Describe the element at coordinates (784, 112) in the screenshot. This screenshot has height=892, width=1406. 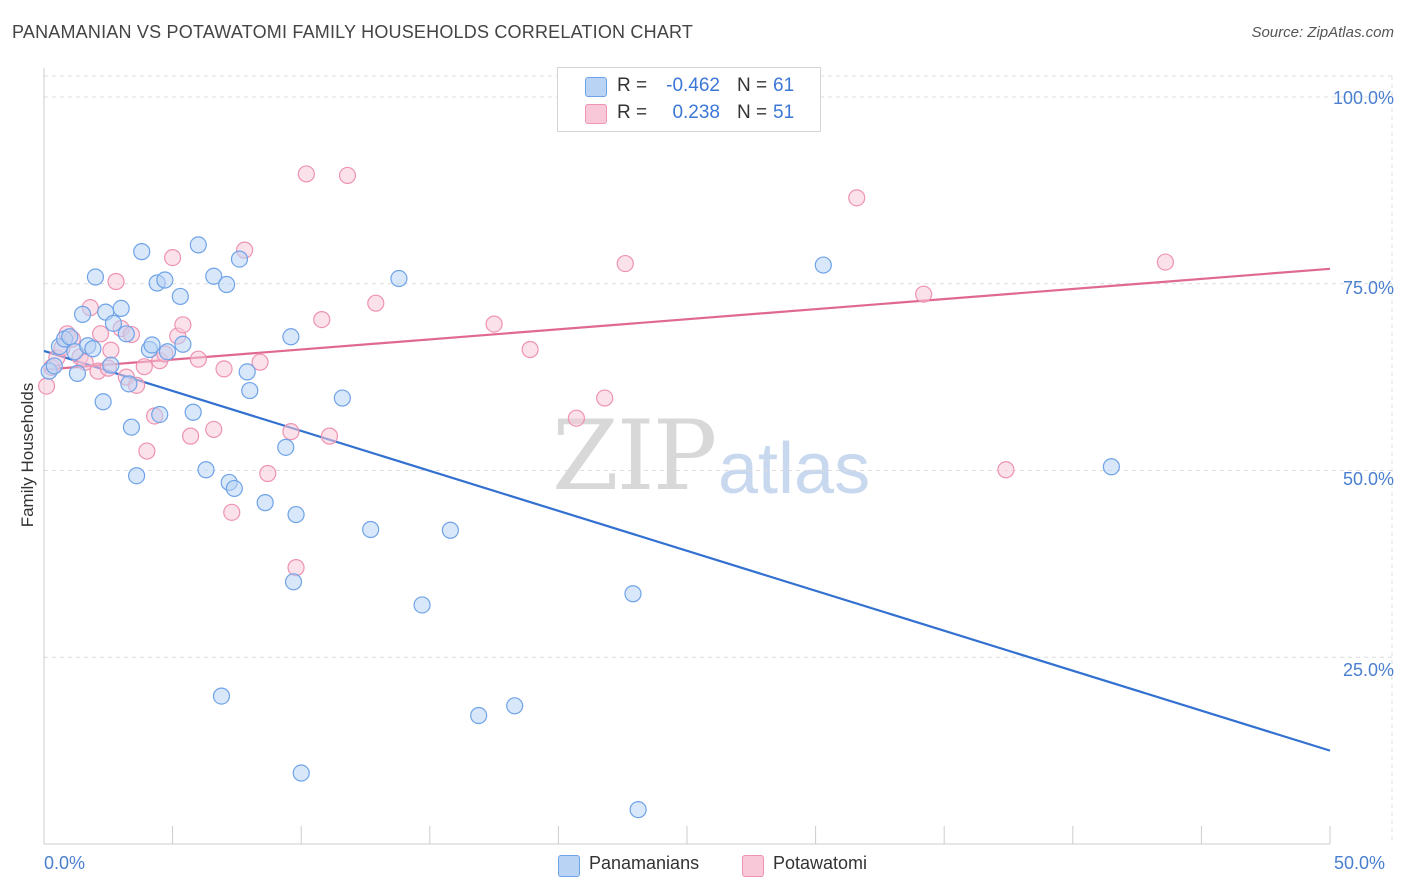
I see `legend-n-value: 51` at that location.